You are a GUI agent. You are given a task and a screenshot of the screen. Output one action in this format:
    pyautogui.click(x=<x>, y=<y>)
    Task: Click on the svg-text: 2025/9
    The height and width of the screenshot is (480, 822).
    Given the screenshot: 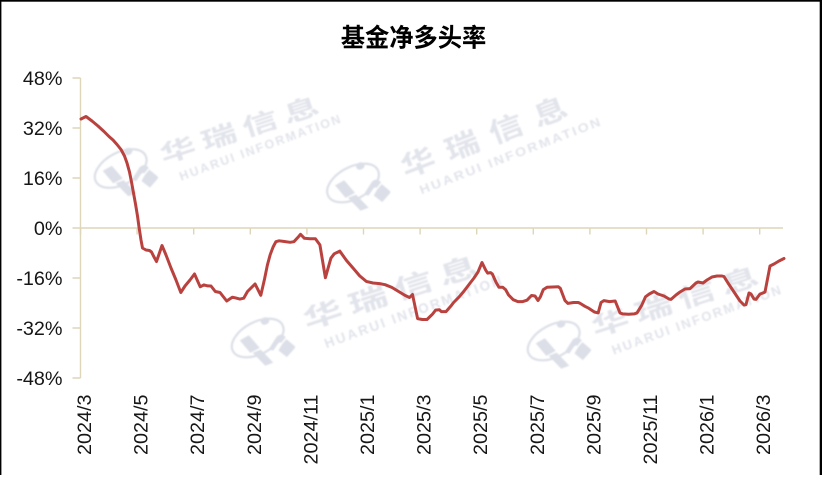 What is the action you would take?
    pyautogui.click(x=594, y=425)
    